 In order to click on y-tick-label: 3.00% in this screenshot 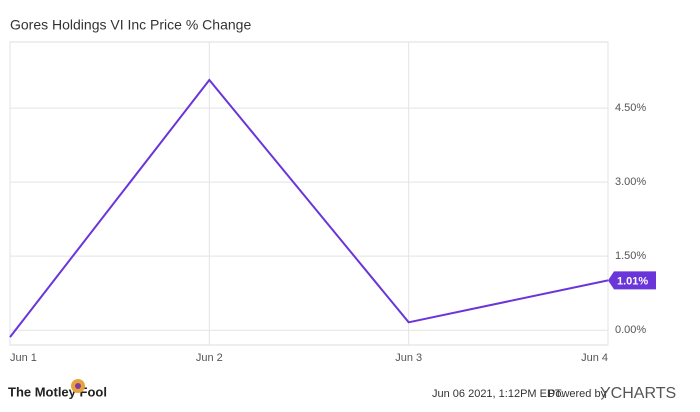, I will do `click(630, 182)`.